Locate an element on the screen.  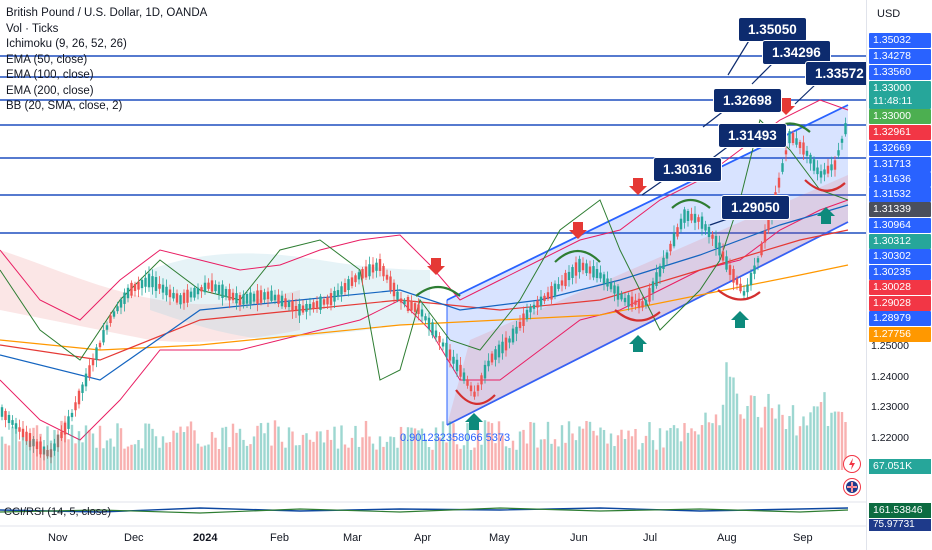
price-tag: 1.31713 is located at coordinates (900, 164).